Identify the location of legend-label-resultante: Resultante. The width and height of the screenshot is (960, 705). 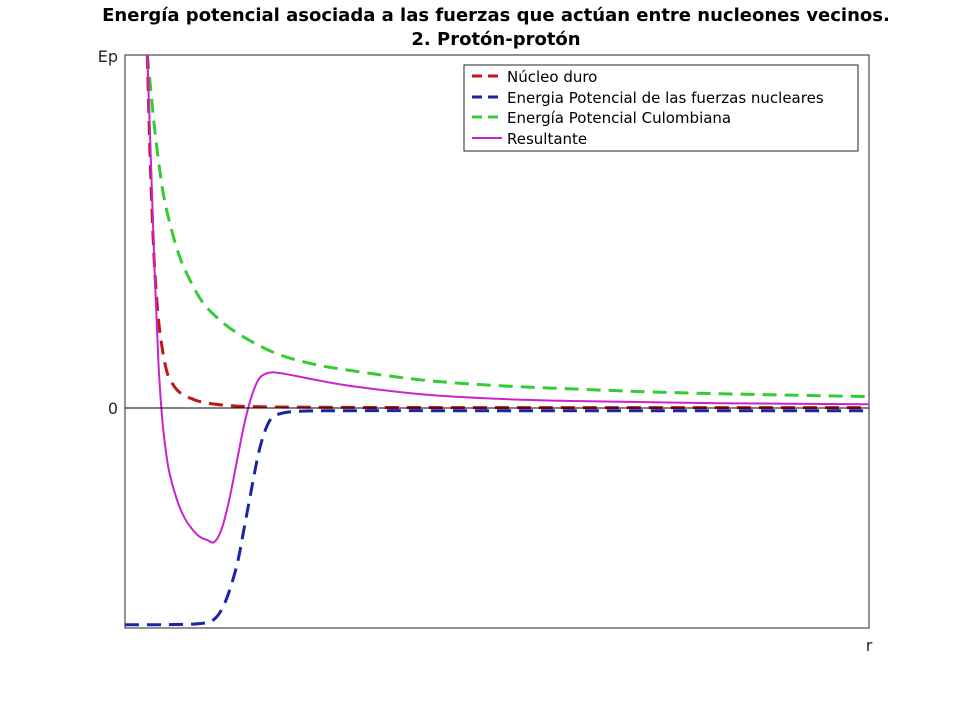
(547, 139).